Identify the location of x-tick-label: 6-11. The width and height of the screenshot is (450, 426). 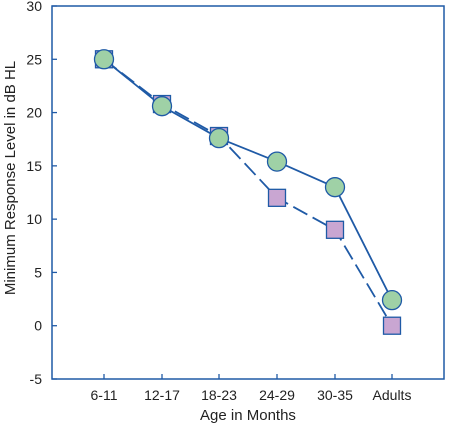
(104, 395).